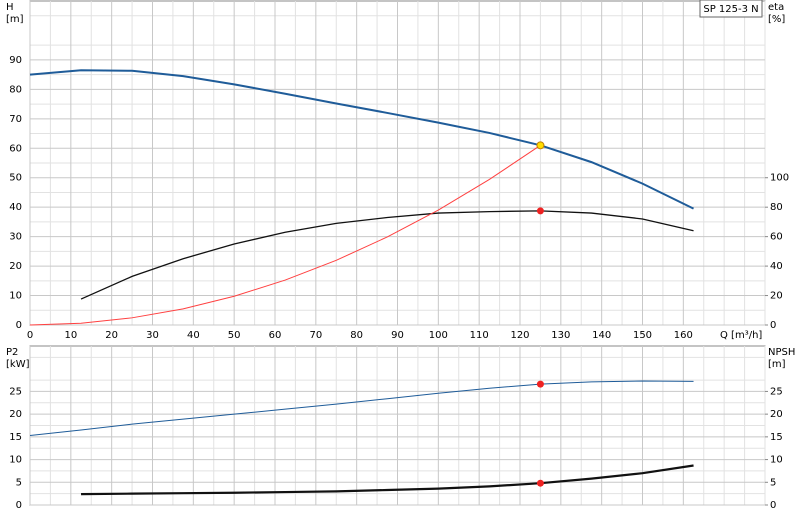 This screenshot has width=800, height=520. I want to click on y-tick-label: 60, so click(15, 148).